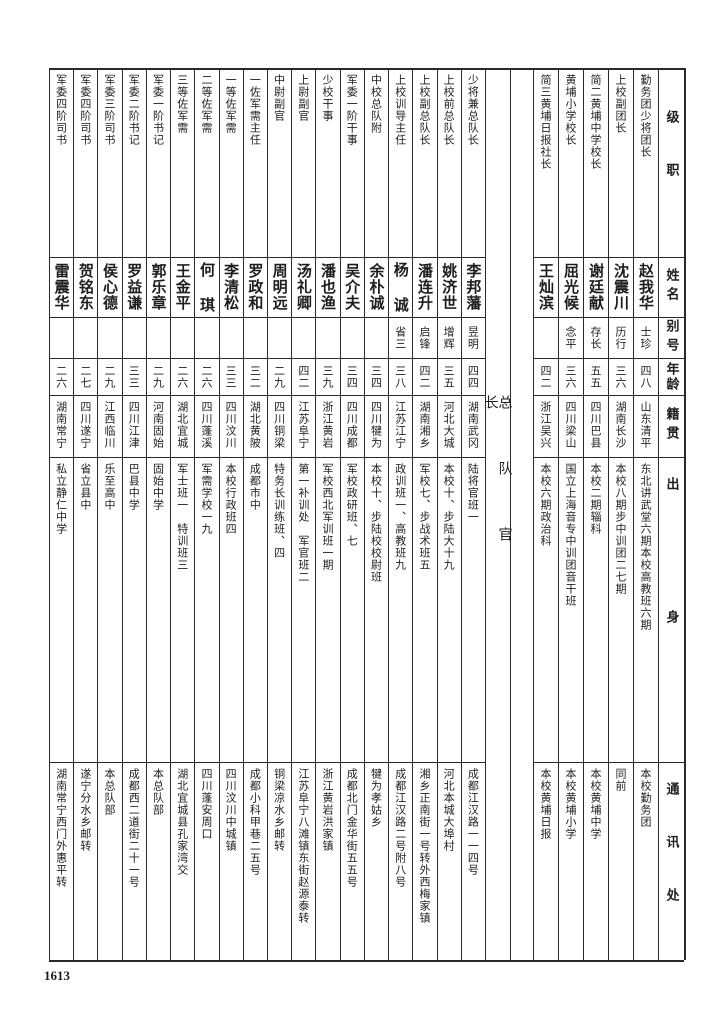 The image size is (720, 1024). I want to click on cell-origin: 军士班一 特训班三, so click(182, 609).